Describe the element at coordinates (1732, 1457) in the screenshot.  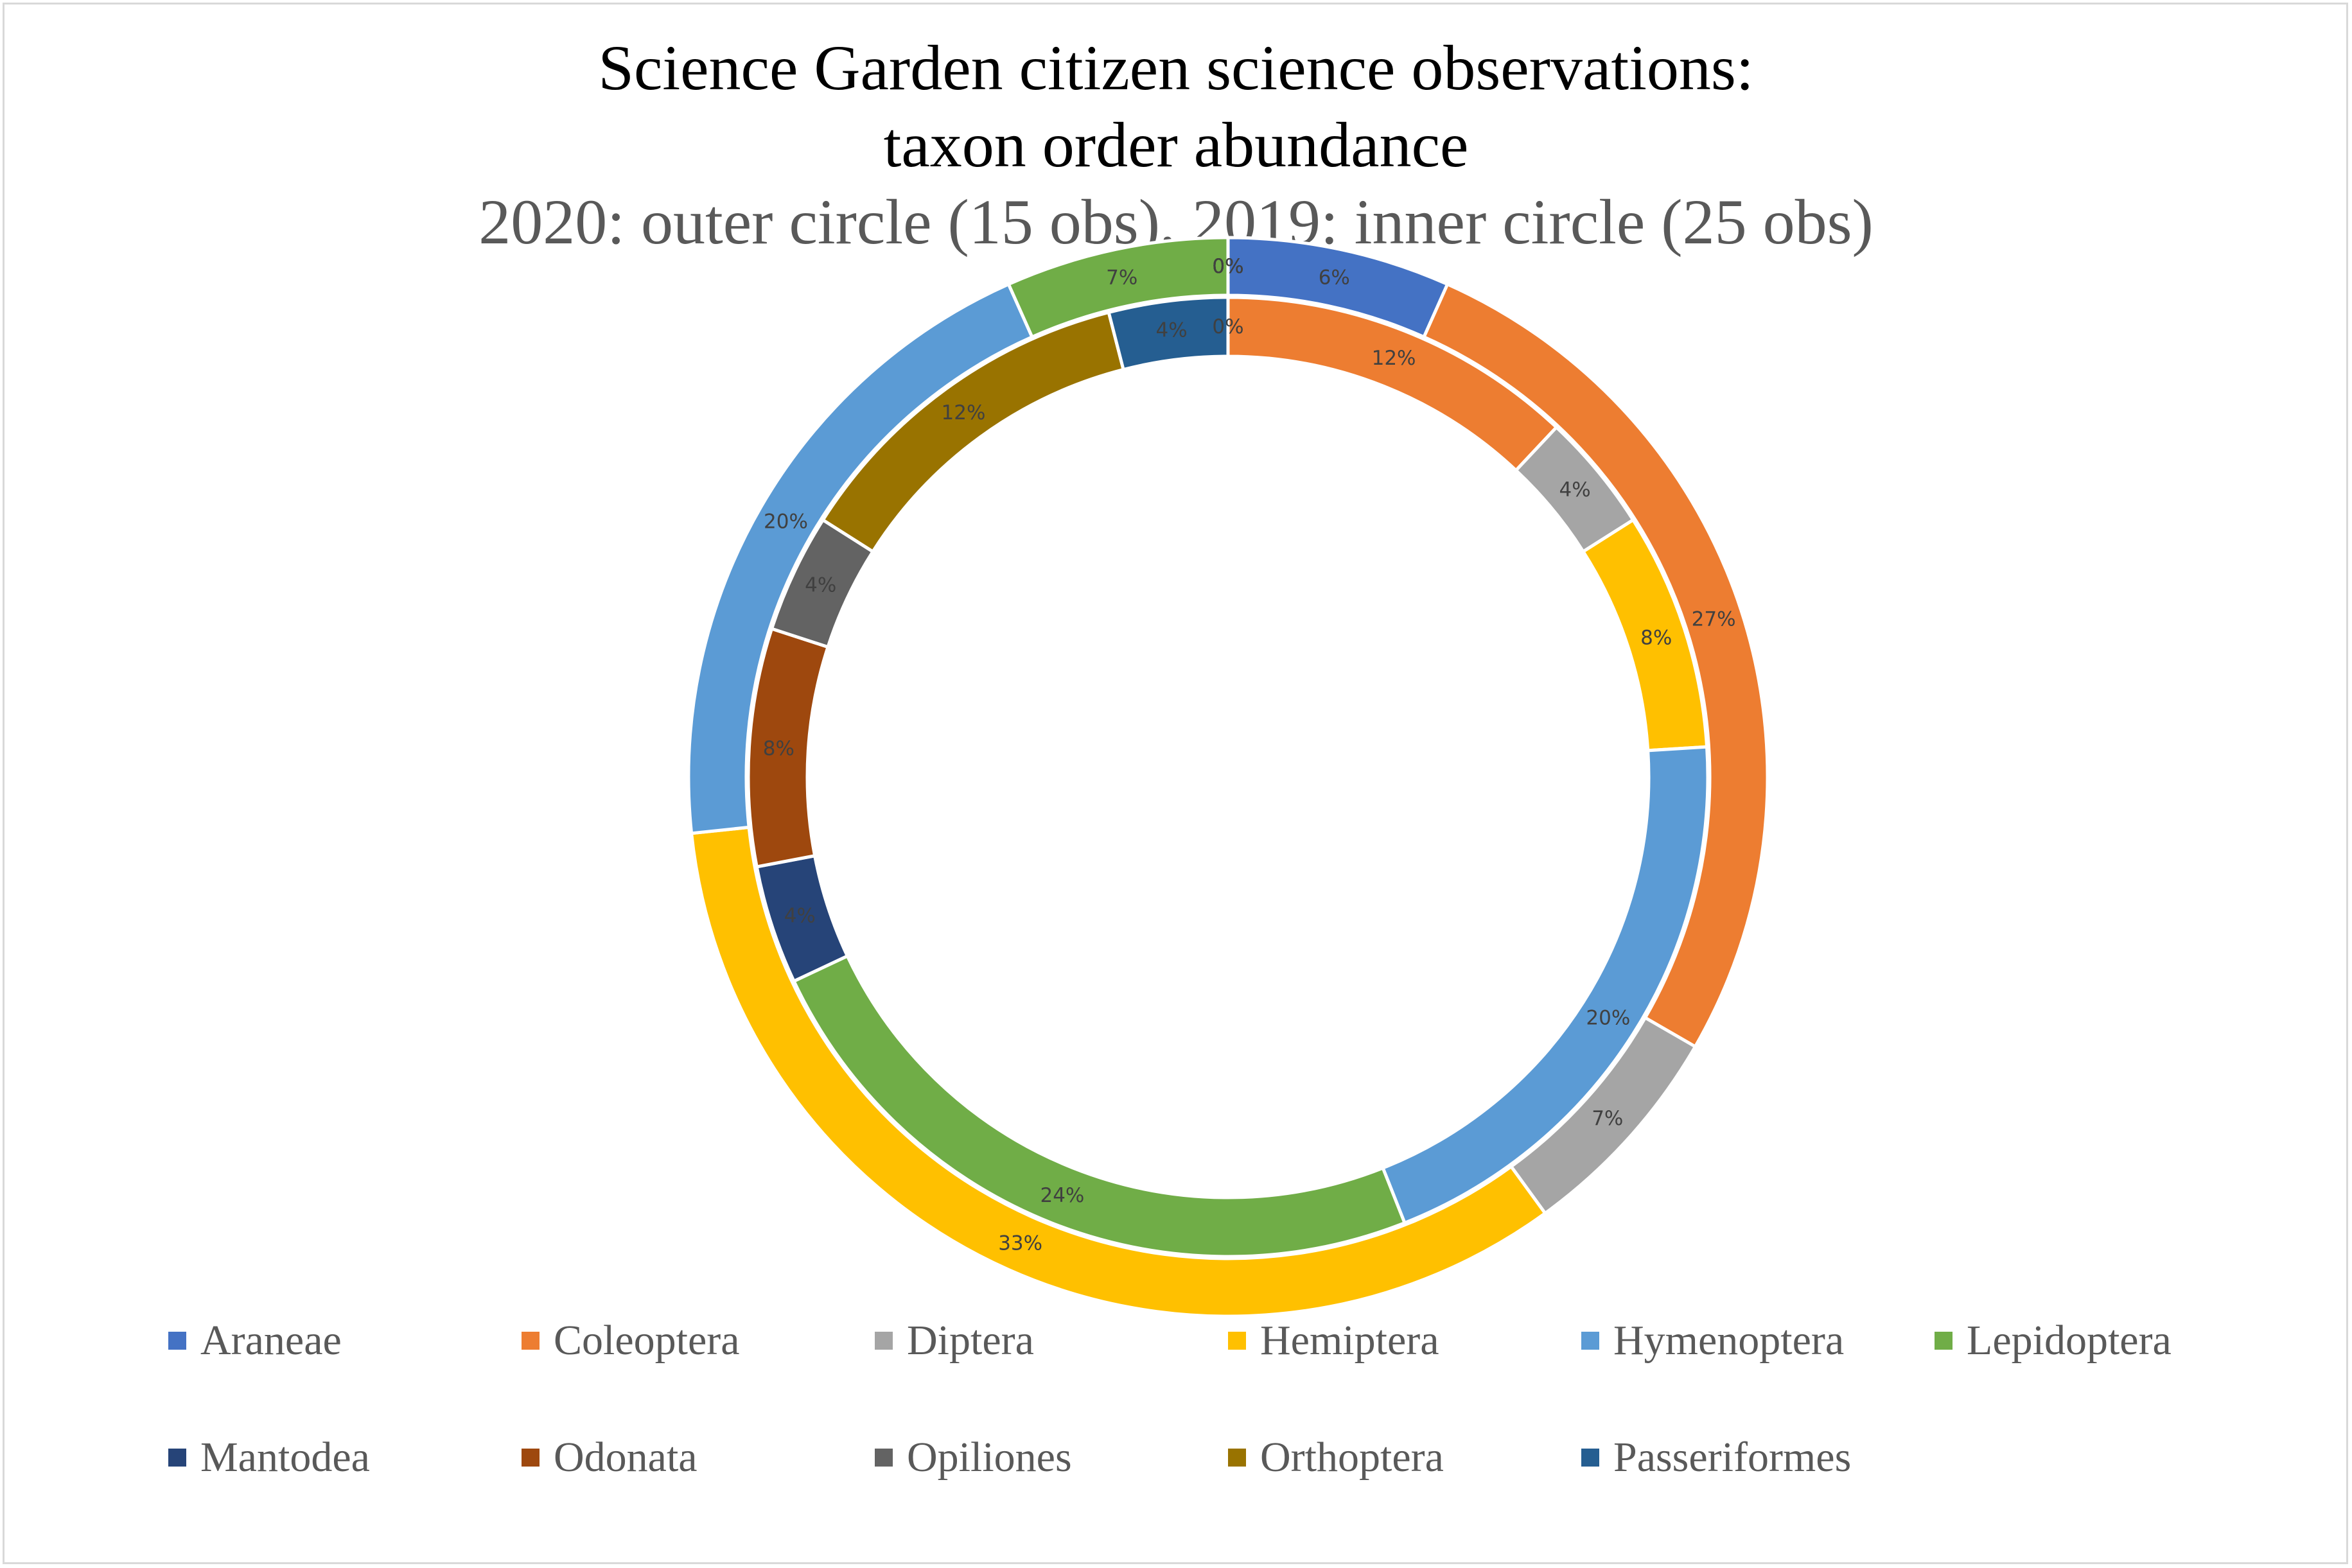
I see `legend-label: Passeriformes` at that location.